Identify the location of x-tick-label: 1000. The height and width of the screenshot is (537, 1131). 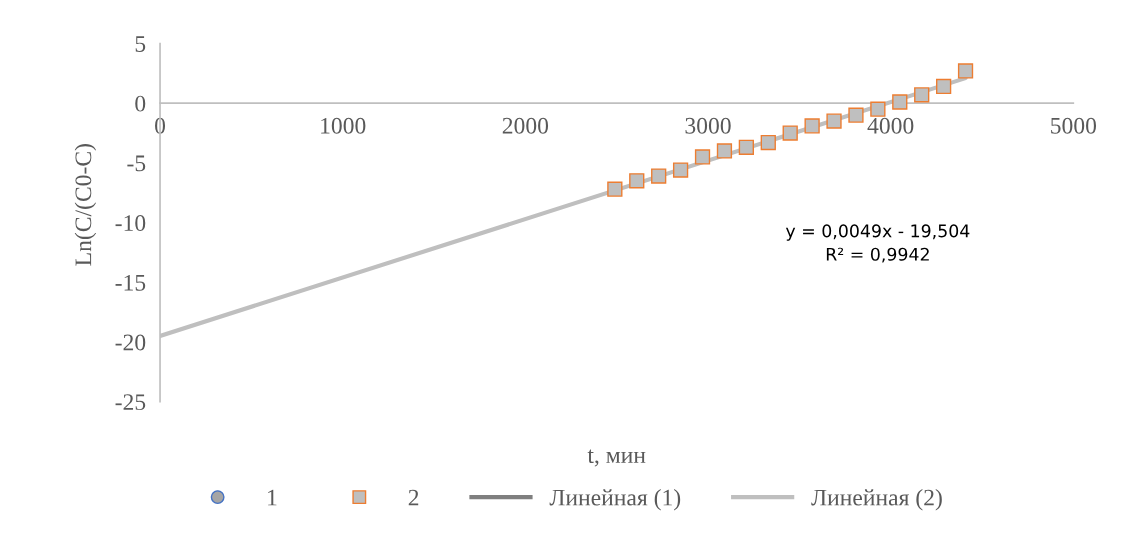
(343, 125).